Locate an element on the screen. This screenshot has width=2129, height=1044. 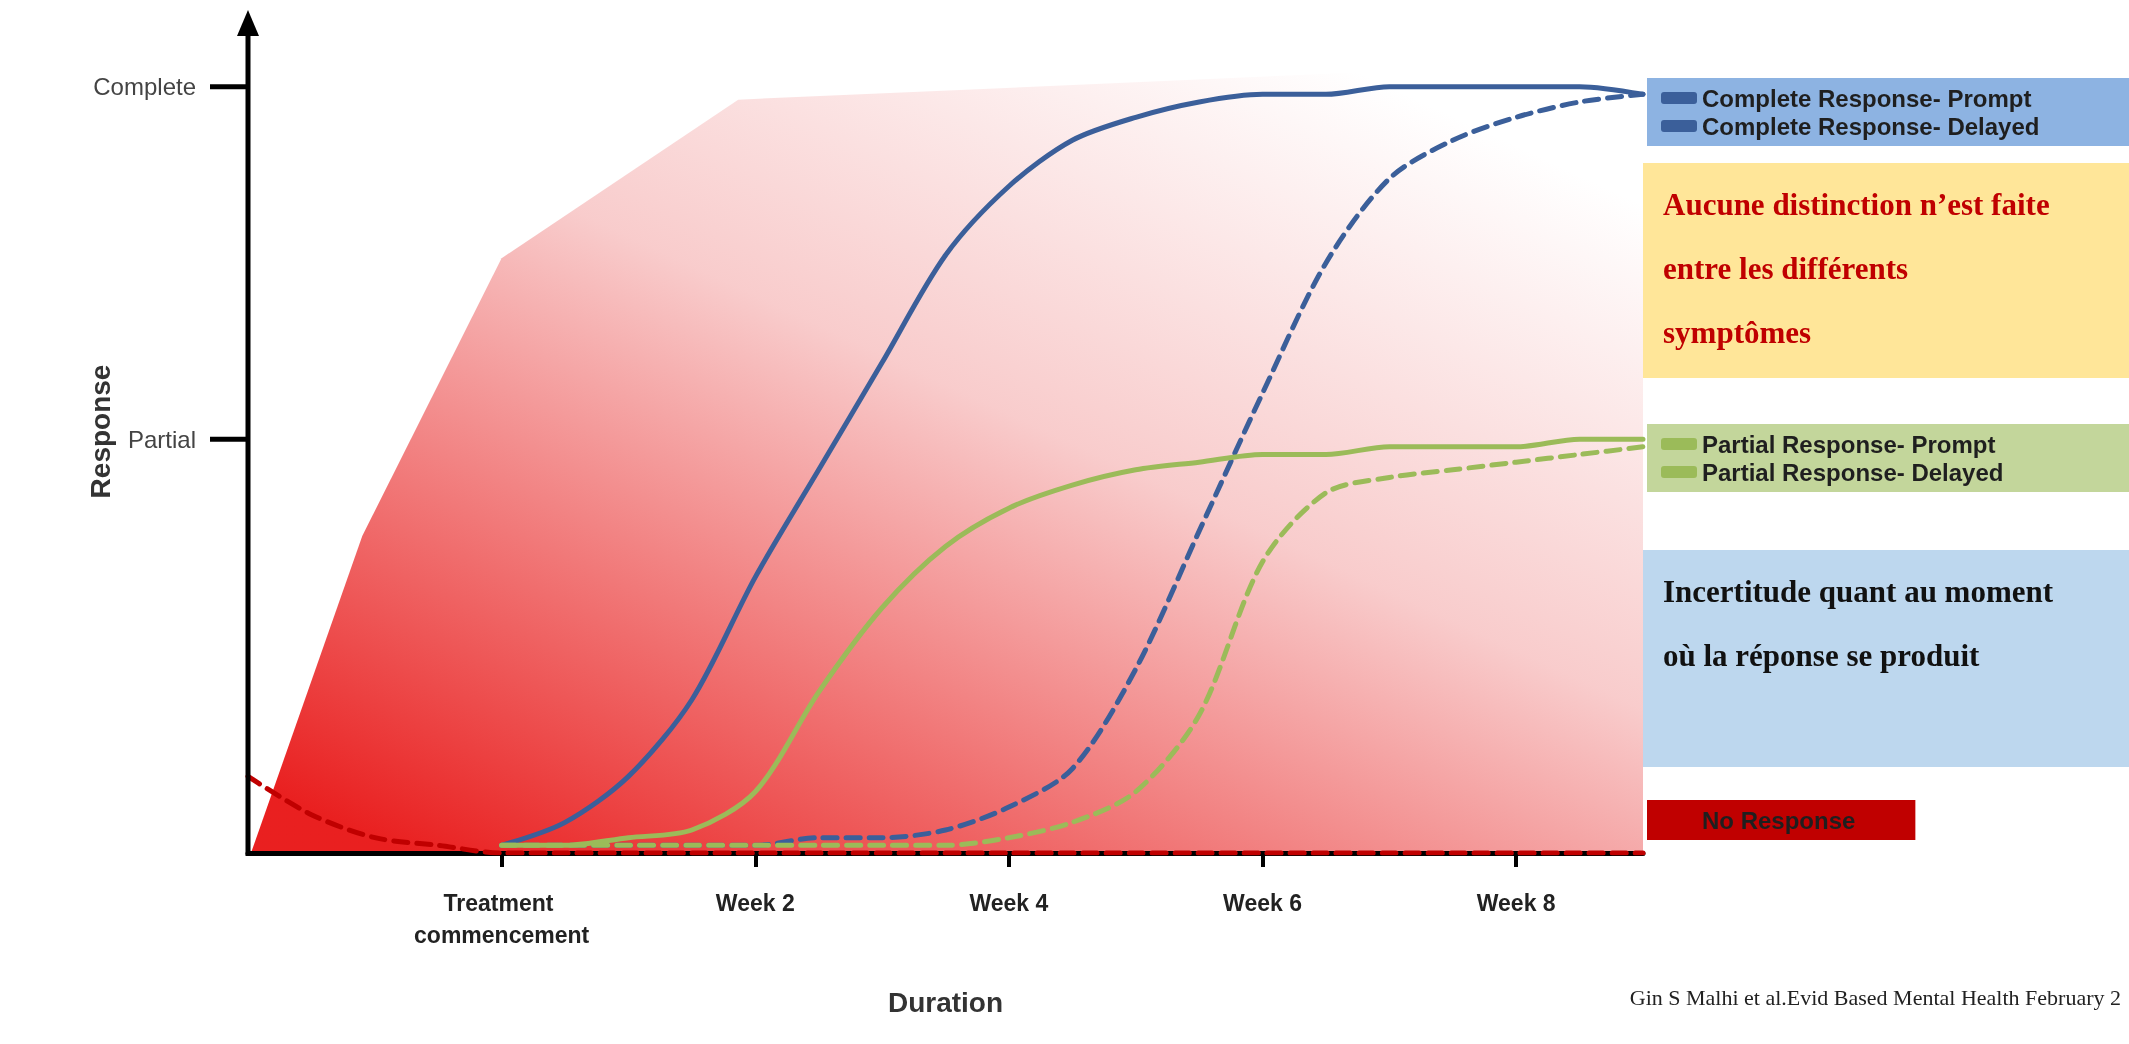
x-tick-label: Week 8 is located at coordinates (1516, 903).